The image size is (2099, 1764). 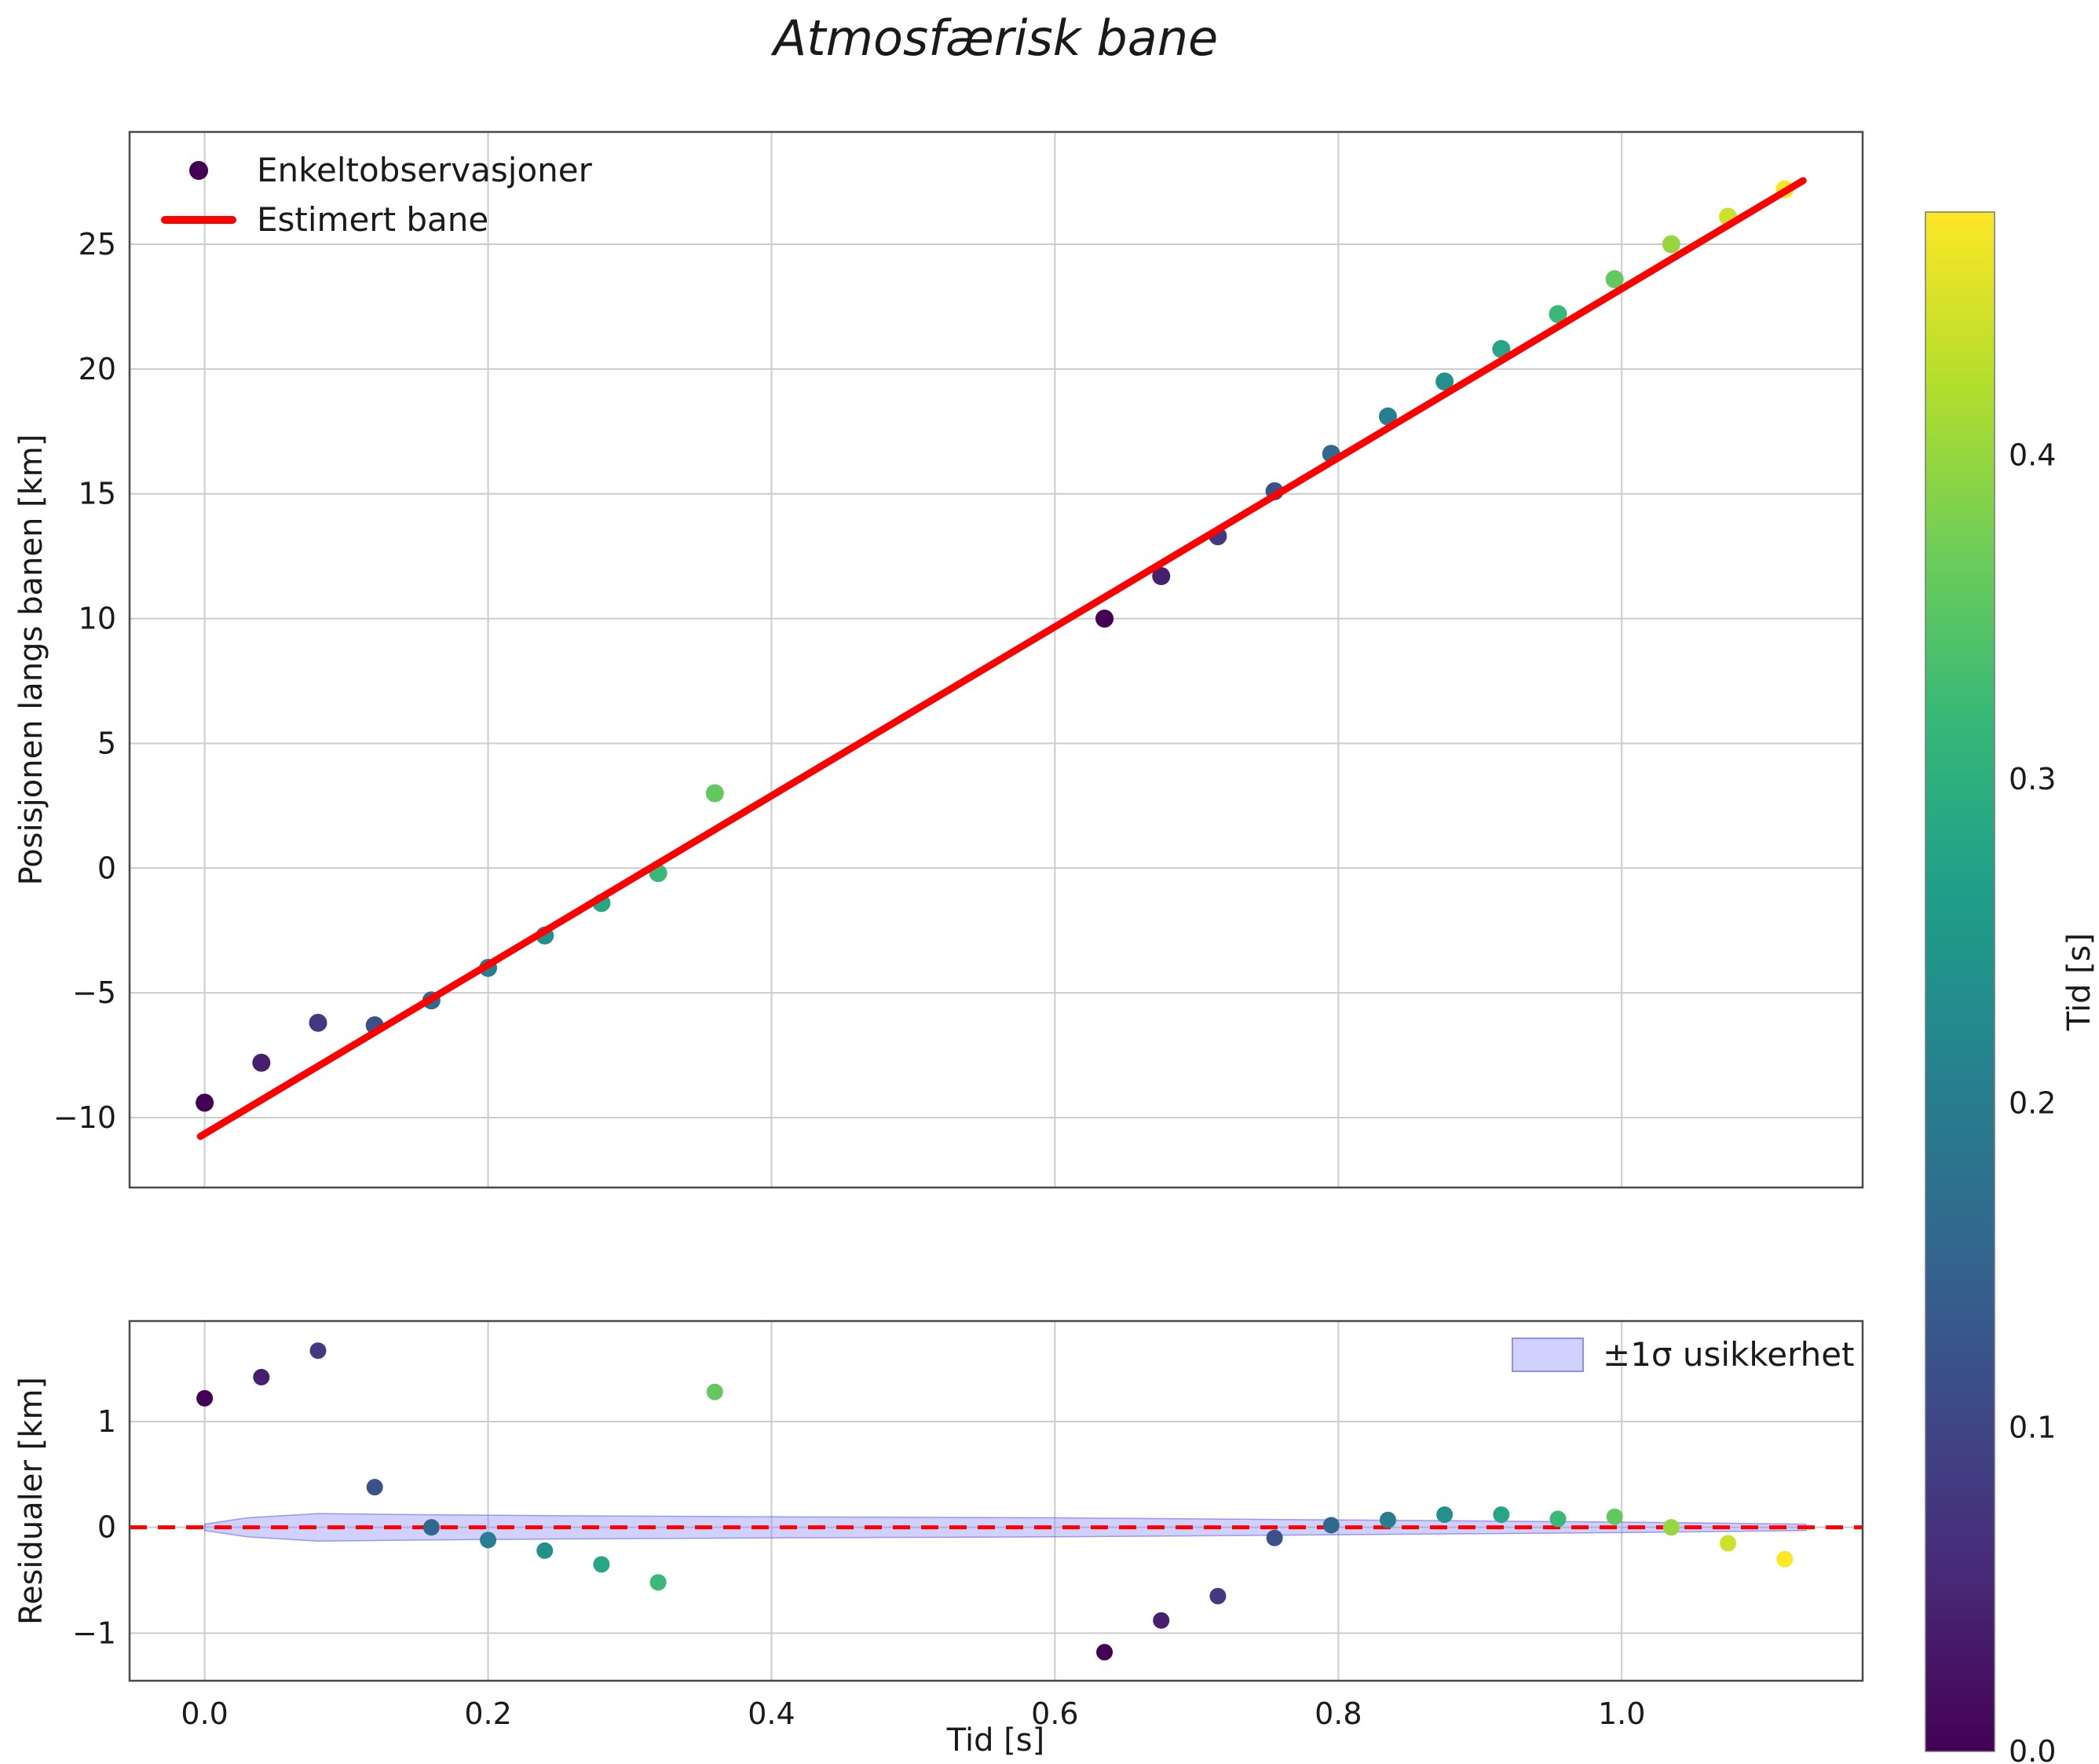 What do you see at coordinates (2032, 779) in the screenshot?
I see `colorbar-tick-label: 0.3` at bounding box center [2032, 779].